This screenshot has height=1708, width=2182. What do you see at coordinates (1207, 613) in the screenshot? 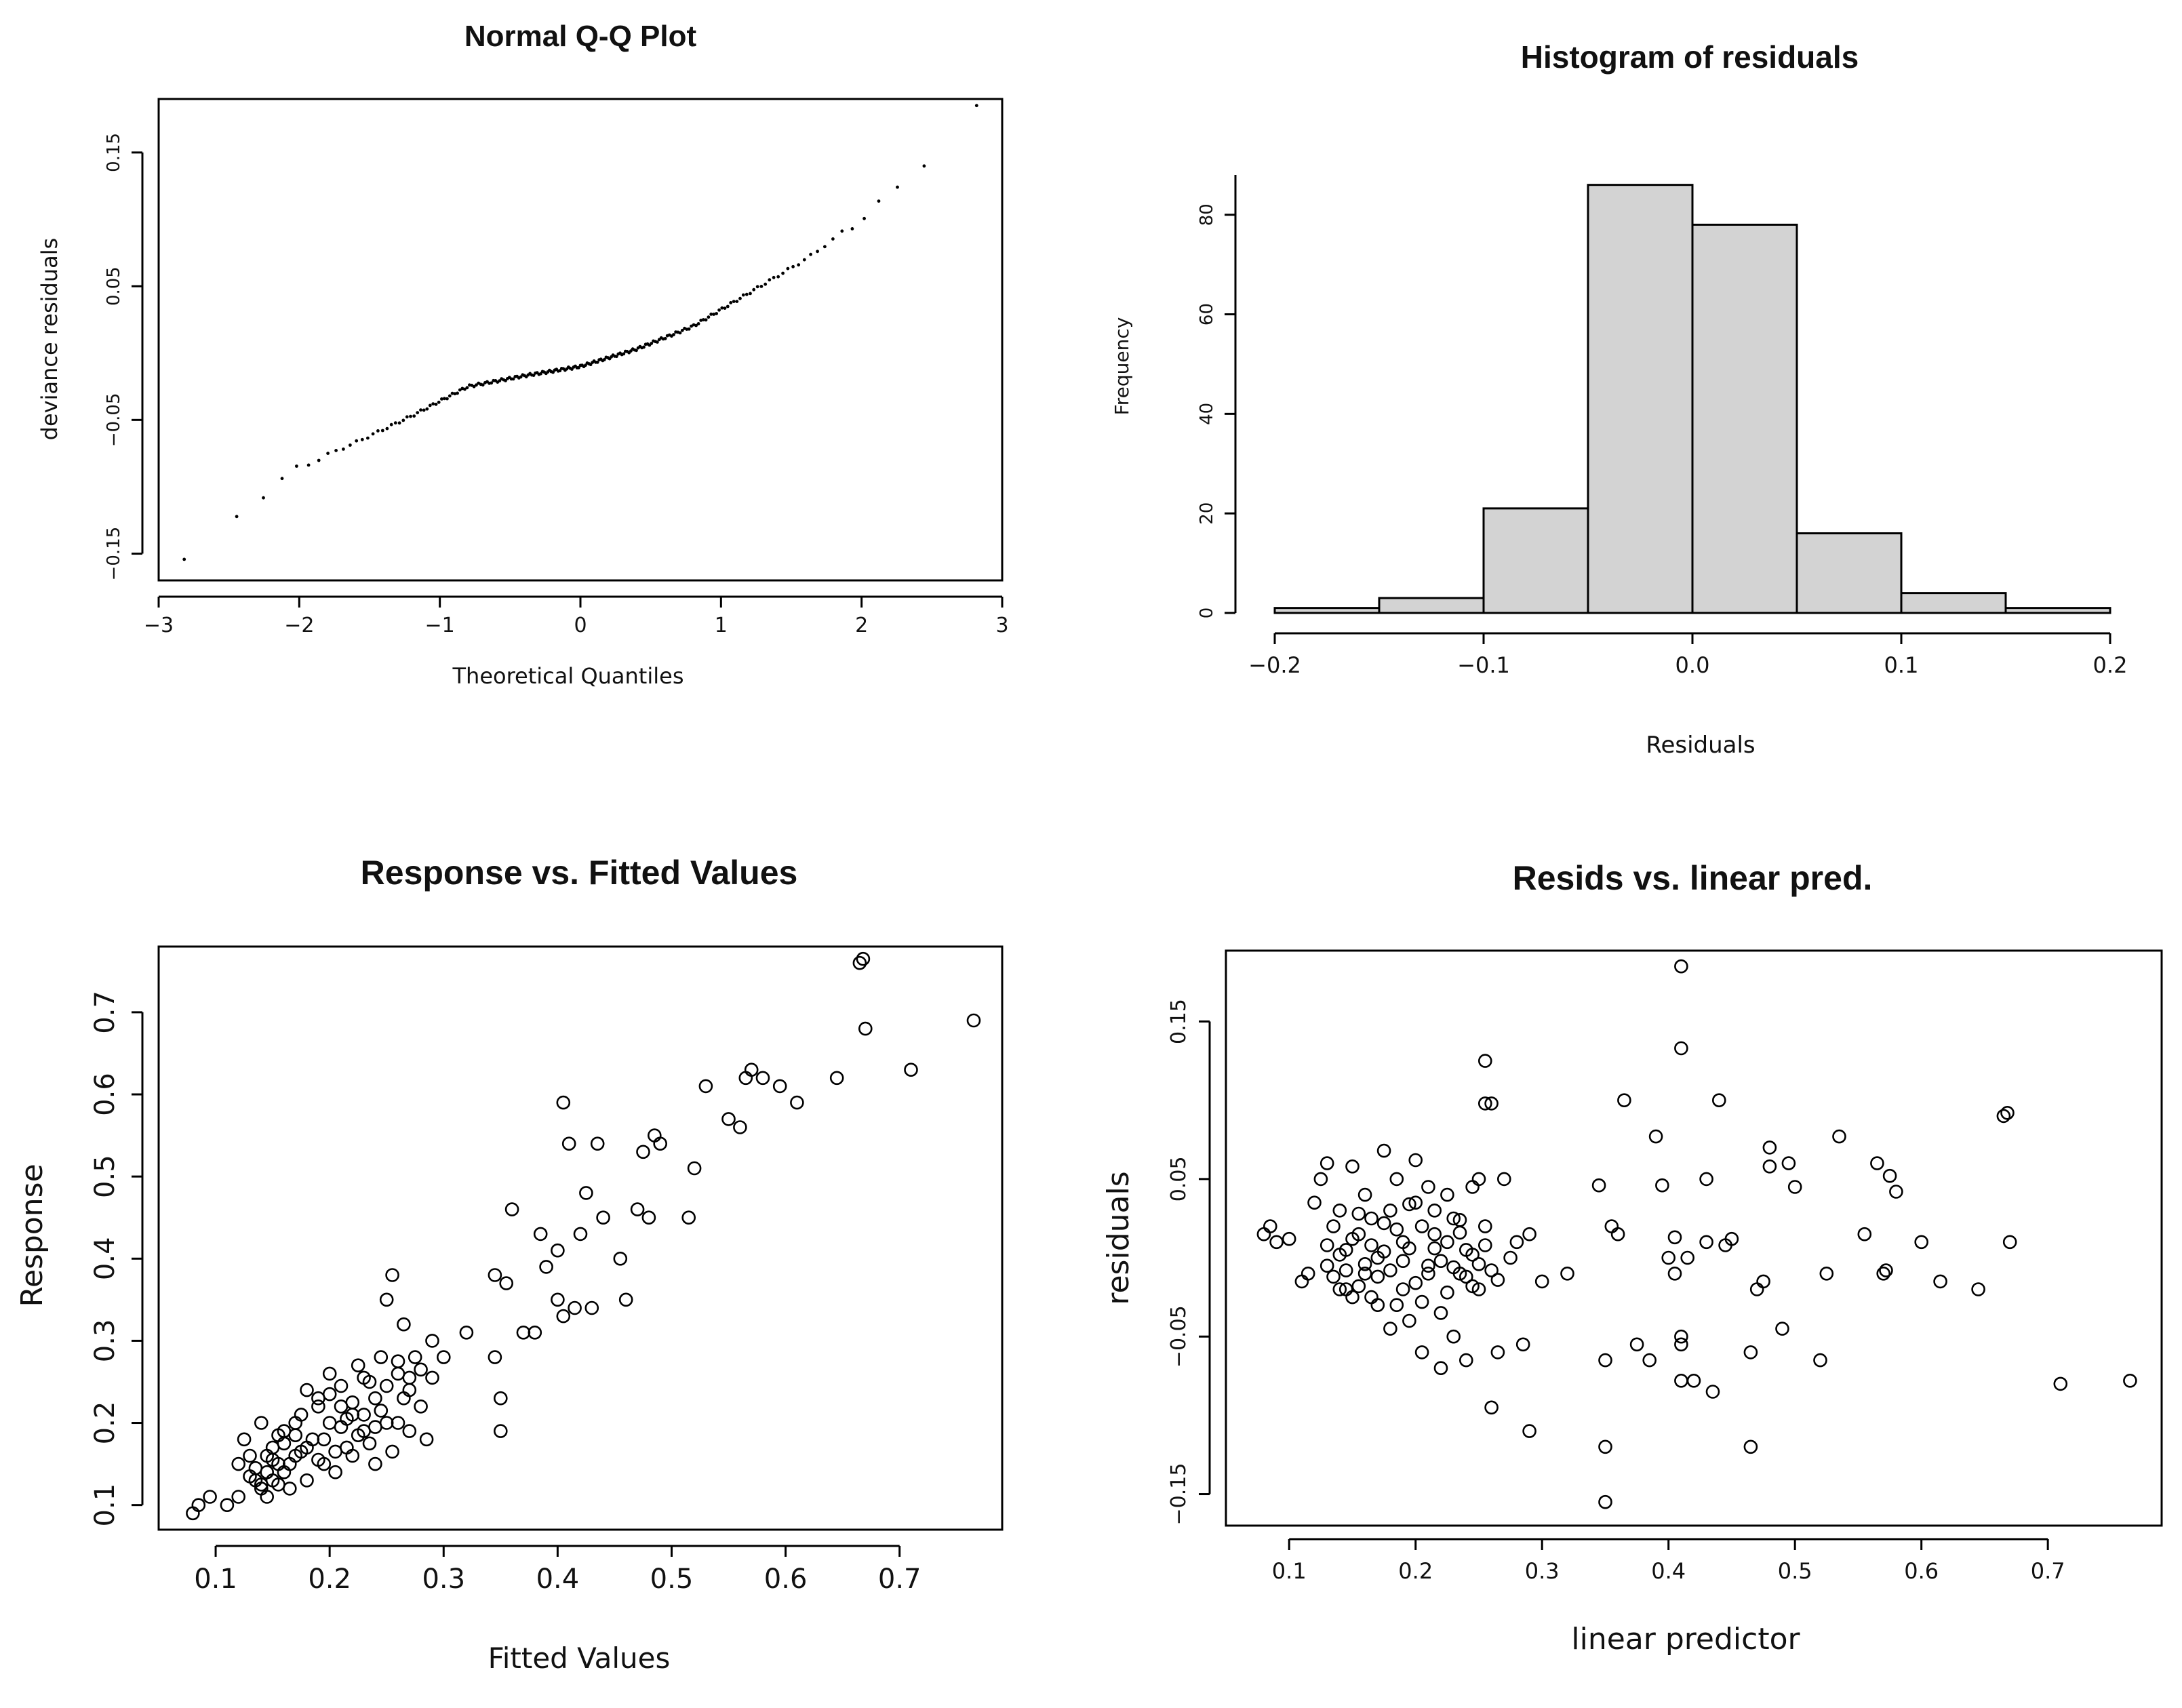
I see `hist-y-tick-label: 0` at bounding box center [1207, 613].